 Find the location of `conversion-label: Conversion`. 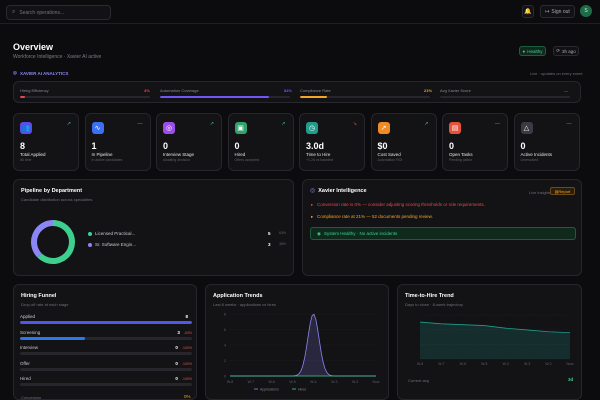

conversion-label: Conversion is located at coordinates (31, 397).